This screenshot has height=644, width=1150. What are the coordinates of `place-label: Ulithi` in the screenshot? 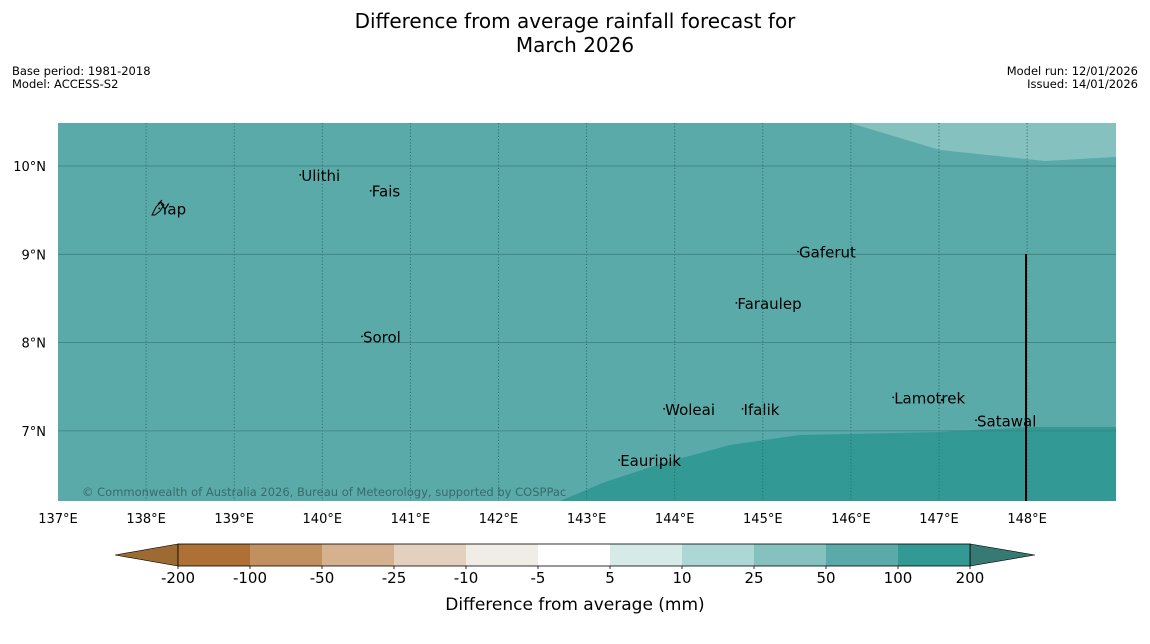 It's located at (320, 176).